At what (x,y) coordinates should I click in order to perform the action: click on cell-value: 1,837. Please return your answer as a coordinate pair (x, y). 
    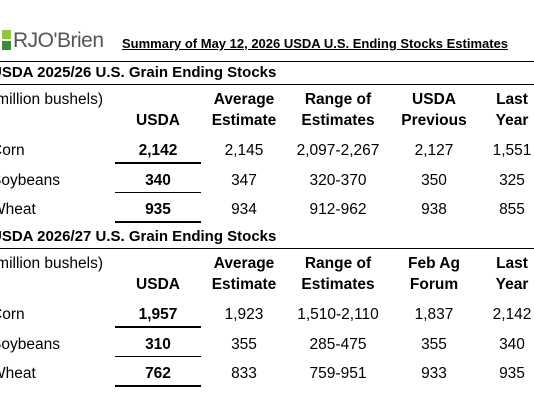
    Looking at the image, I should click on (434, 314).